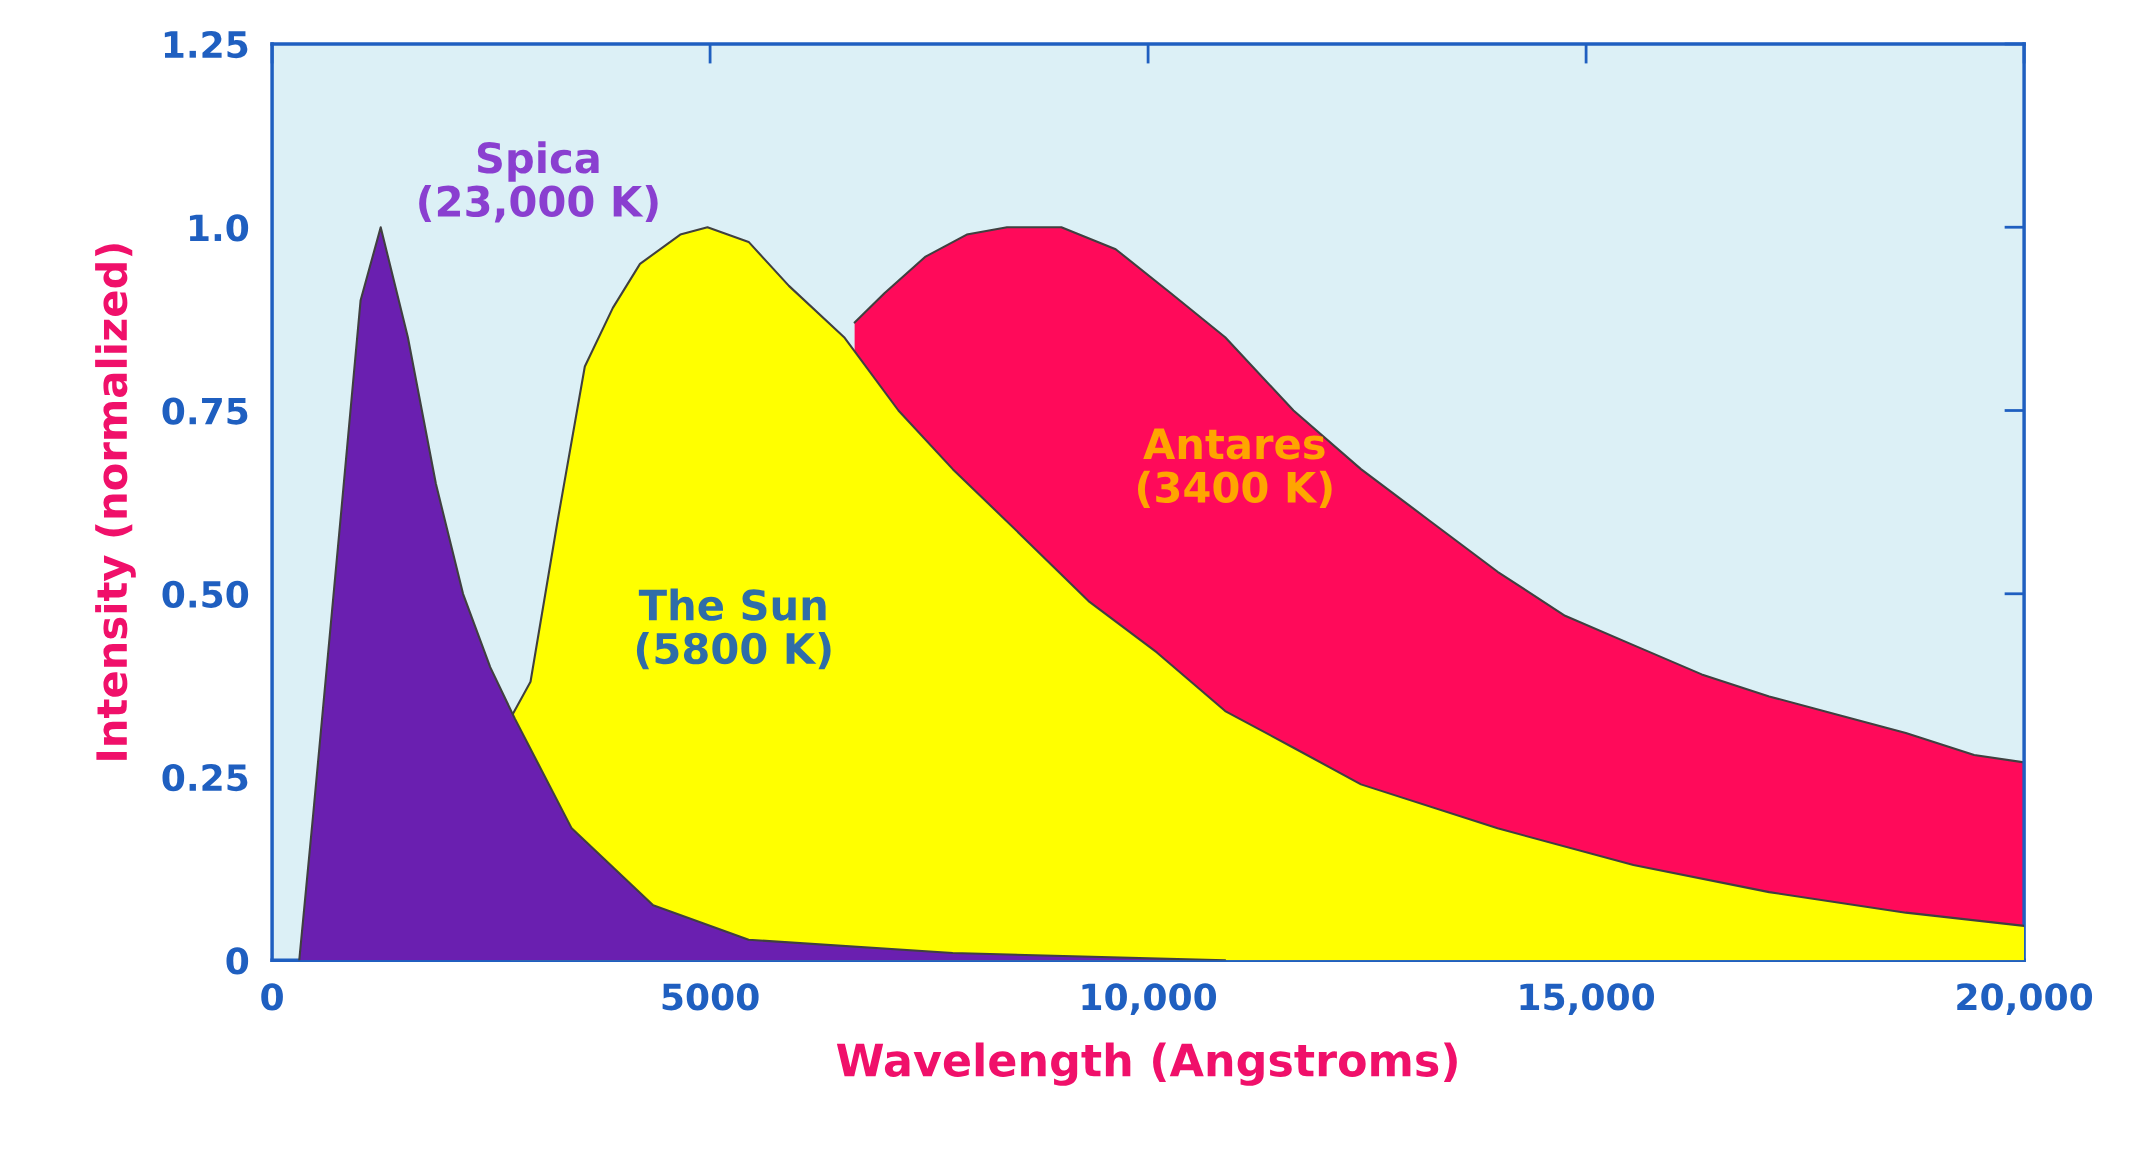 This screenshot has height=1157, width=2134. I want to click on x-tick-label: 20,000, so click(2025, 999).